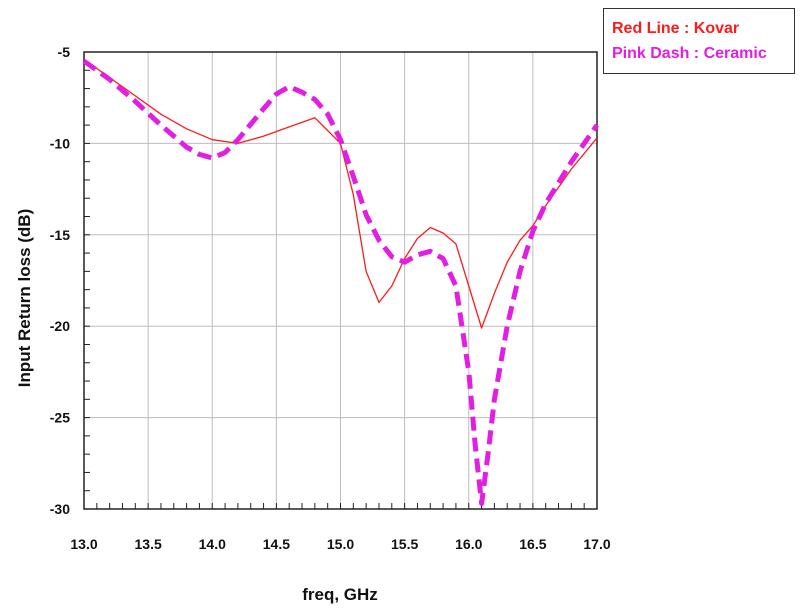  I want to click on x-tick-label: 13.5, so click(148, 544).